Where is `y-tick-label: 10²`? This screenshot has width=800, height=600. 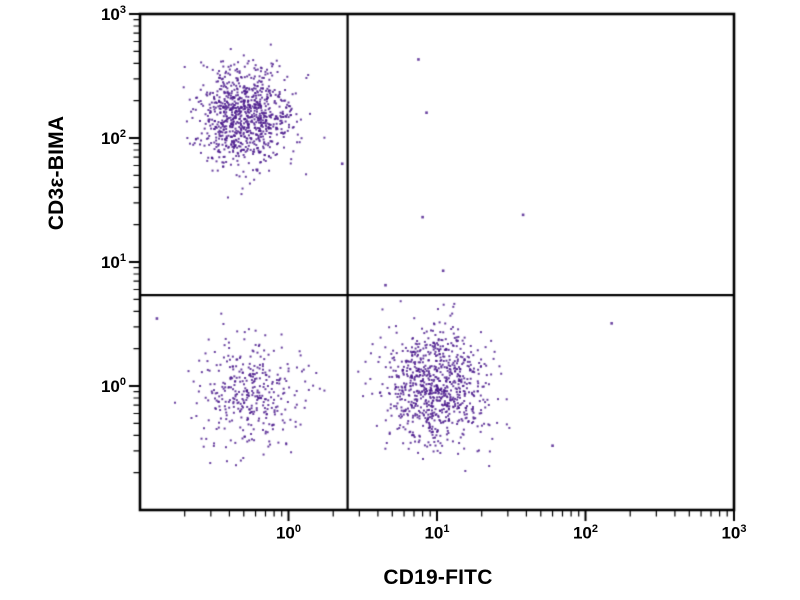 y-tick-label: 10² is located at coordinates (113, 138).